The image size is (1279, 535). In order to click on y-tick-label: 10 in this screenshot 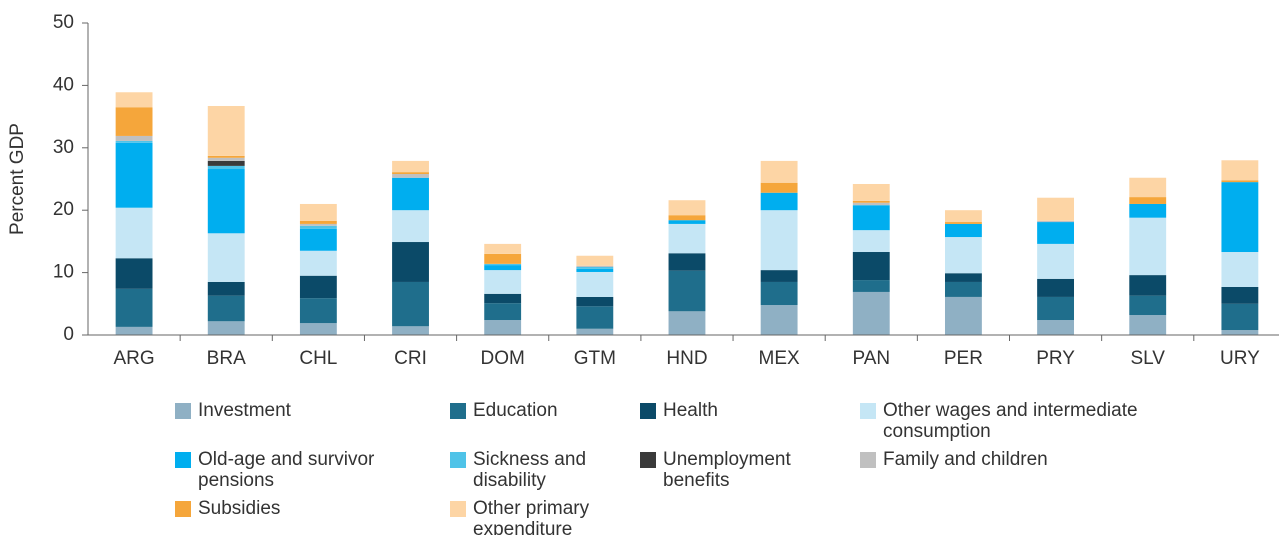, I will do `click(63, 272)`.